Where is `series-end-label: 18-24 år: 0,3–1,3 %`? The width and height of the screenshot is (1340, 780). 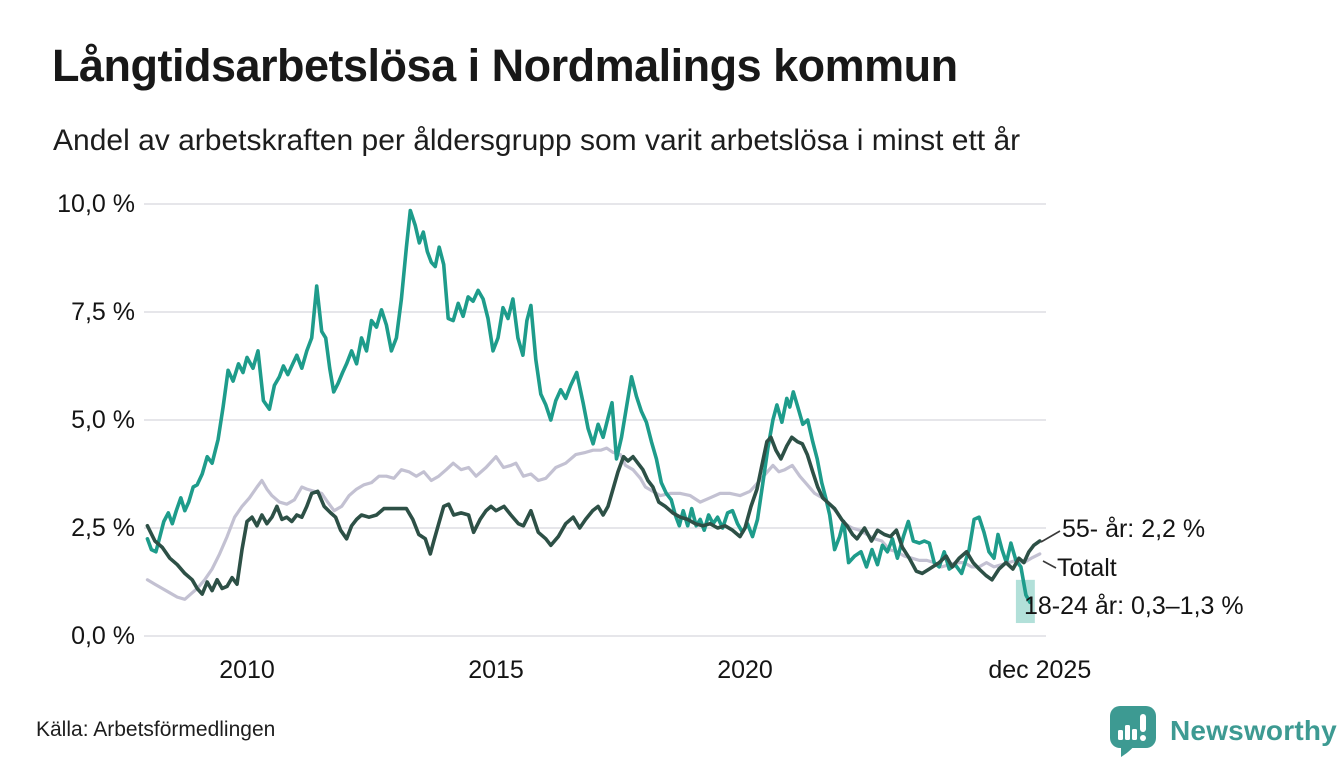
series-end-label: 18-24 år: 0,3–1,3 % is located at coordinates (1134, 606).